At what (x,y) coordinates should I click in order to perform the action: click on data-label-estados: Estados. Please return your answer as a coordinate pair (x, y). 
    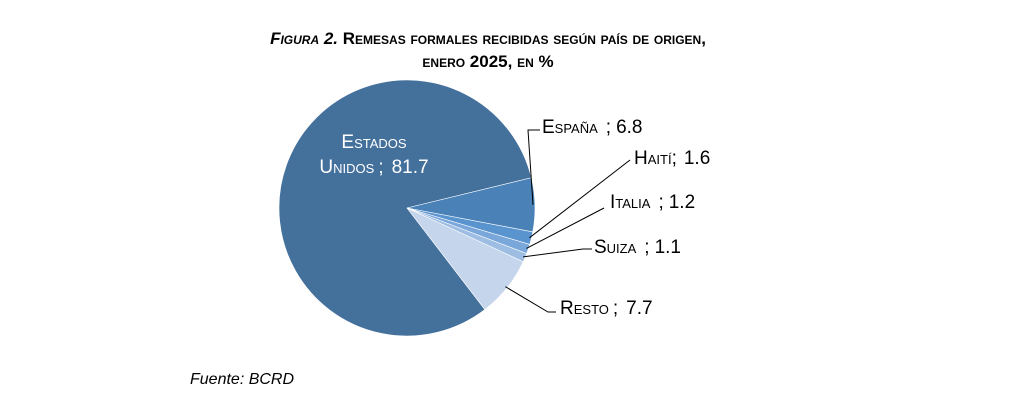
    Looking at the image, I should click on (373, 142).